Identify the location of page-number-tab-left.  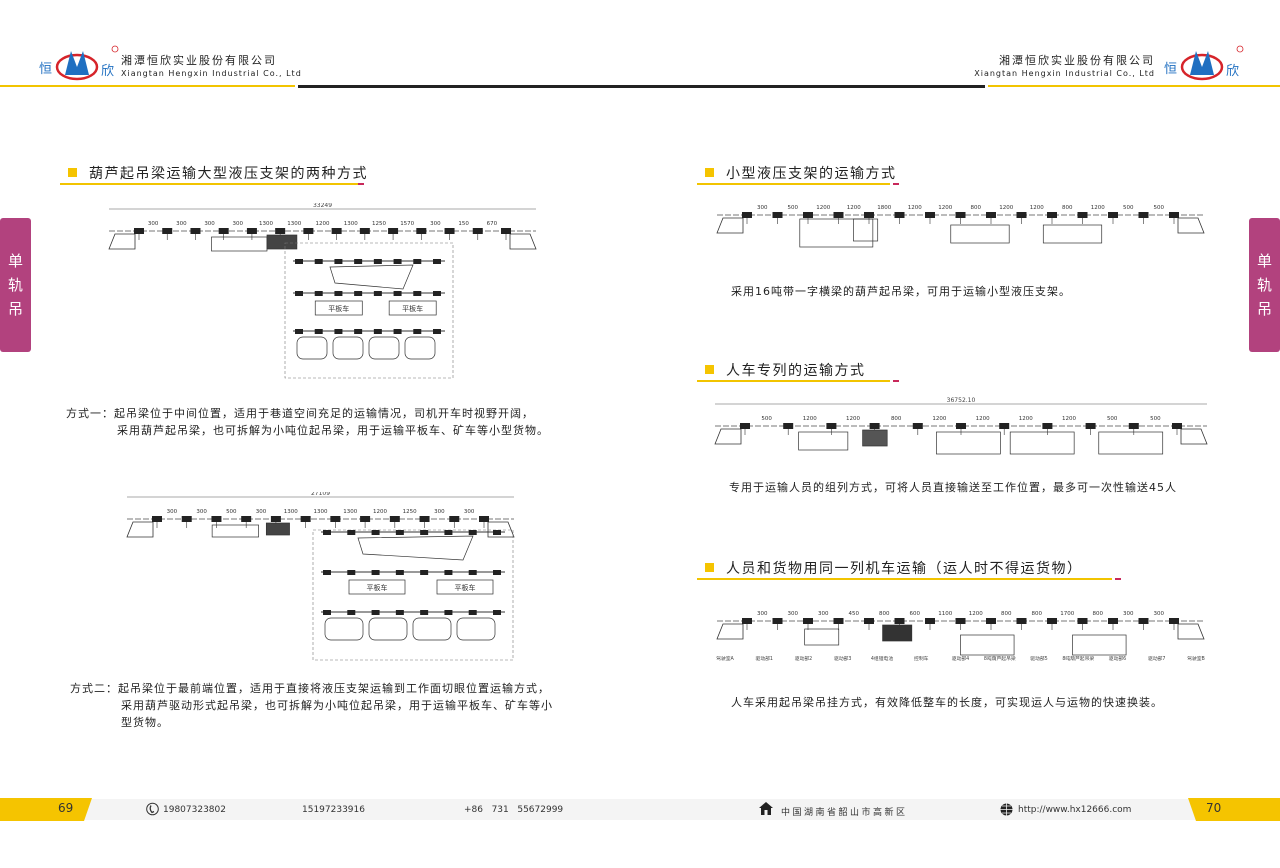
(46, 809).